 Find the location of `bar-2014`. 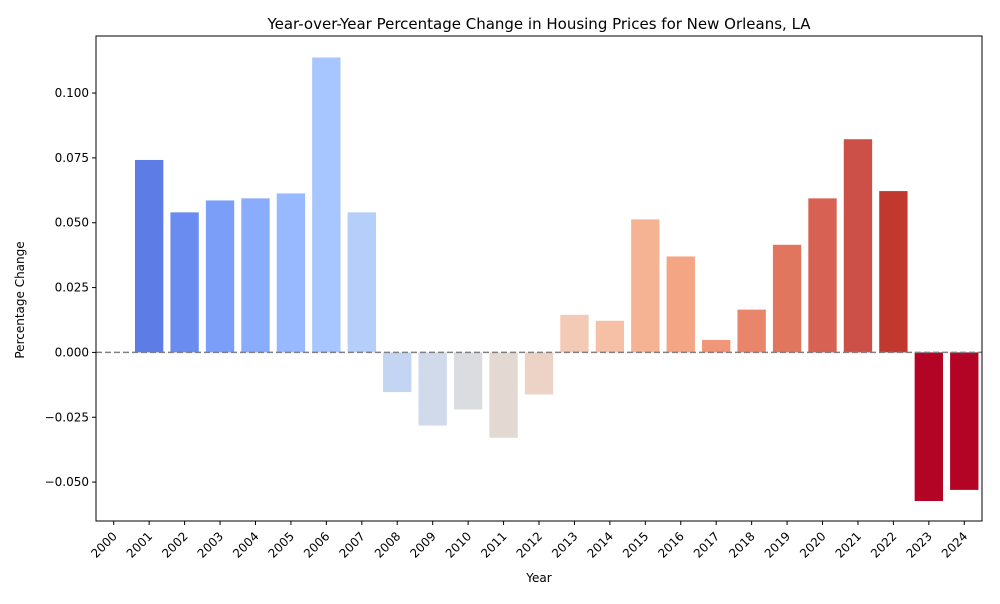

bar-2014 is located at coordinates (610, 336).